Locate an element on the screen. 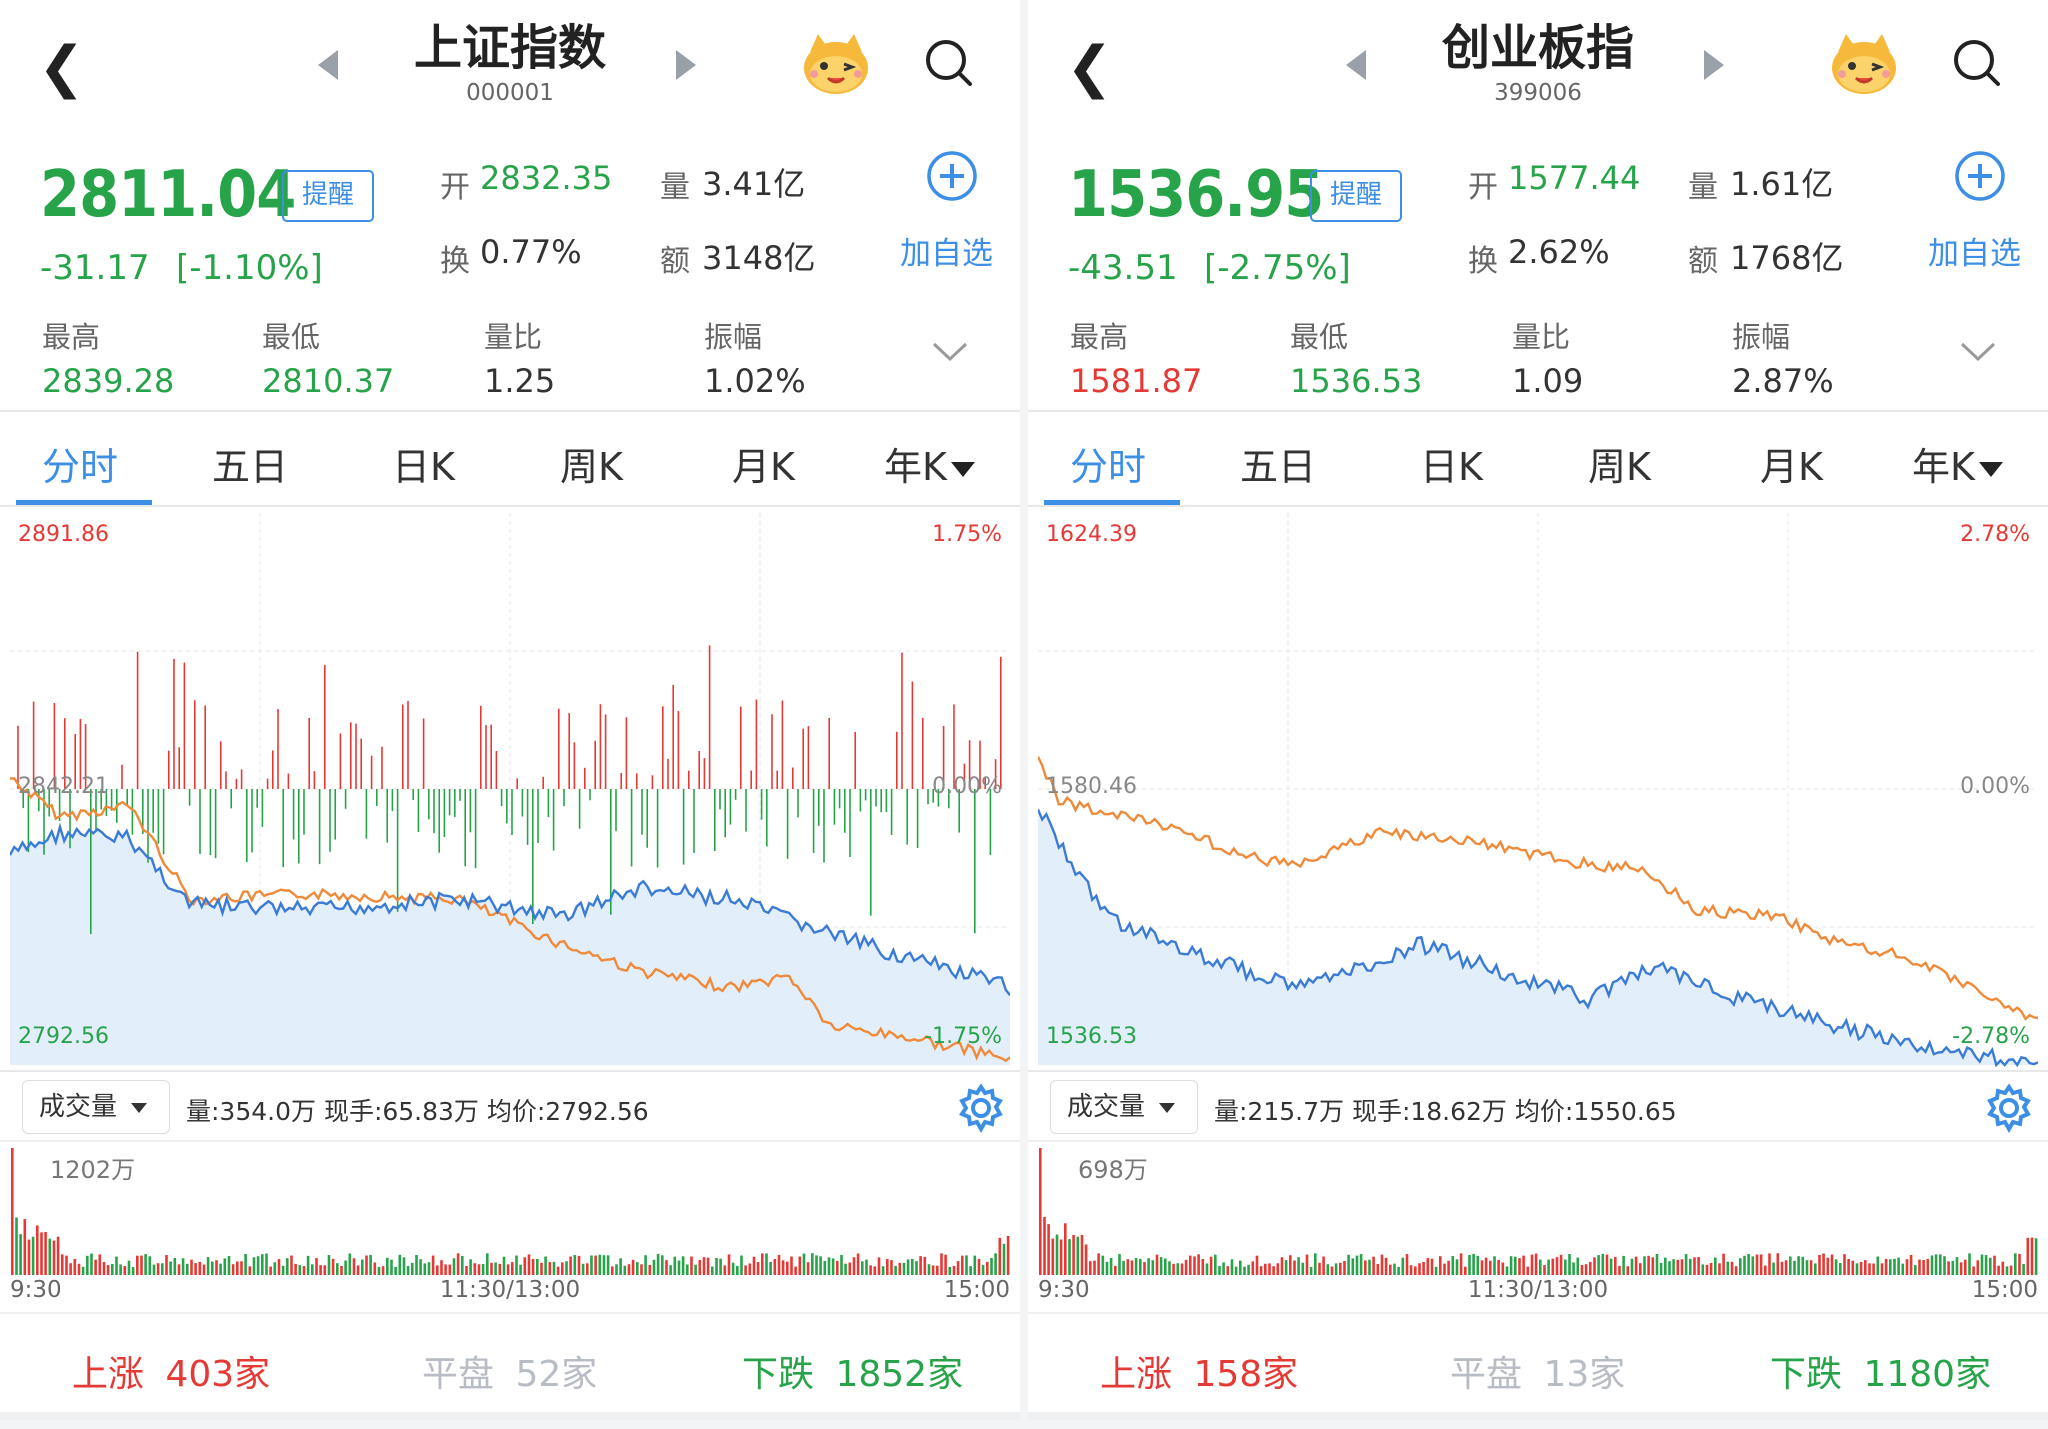 This screenshot has height=1429, width=2048. index-code: 399006 is located at coordinates (1538, 93).